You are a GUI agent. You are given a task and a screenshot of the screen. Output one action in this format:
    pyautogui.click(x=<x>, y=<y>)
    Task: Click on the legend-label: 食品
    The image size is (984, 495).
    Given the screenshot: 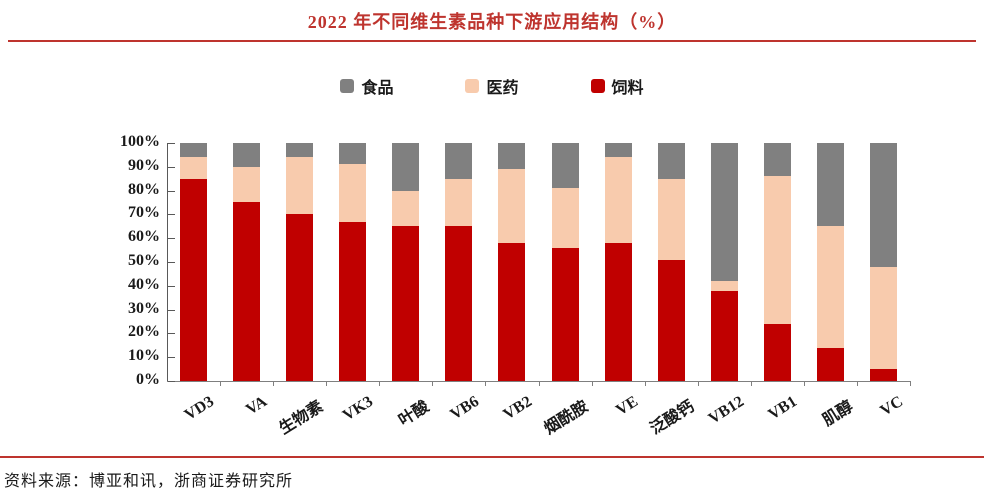 What is the action you would take?
    pyautogui.click(x=377, y=88)
    